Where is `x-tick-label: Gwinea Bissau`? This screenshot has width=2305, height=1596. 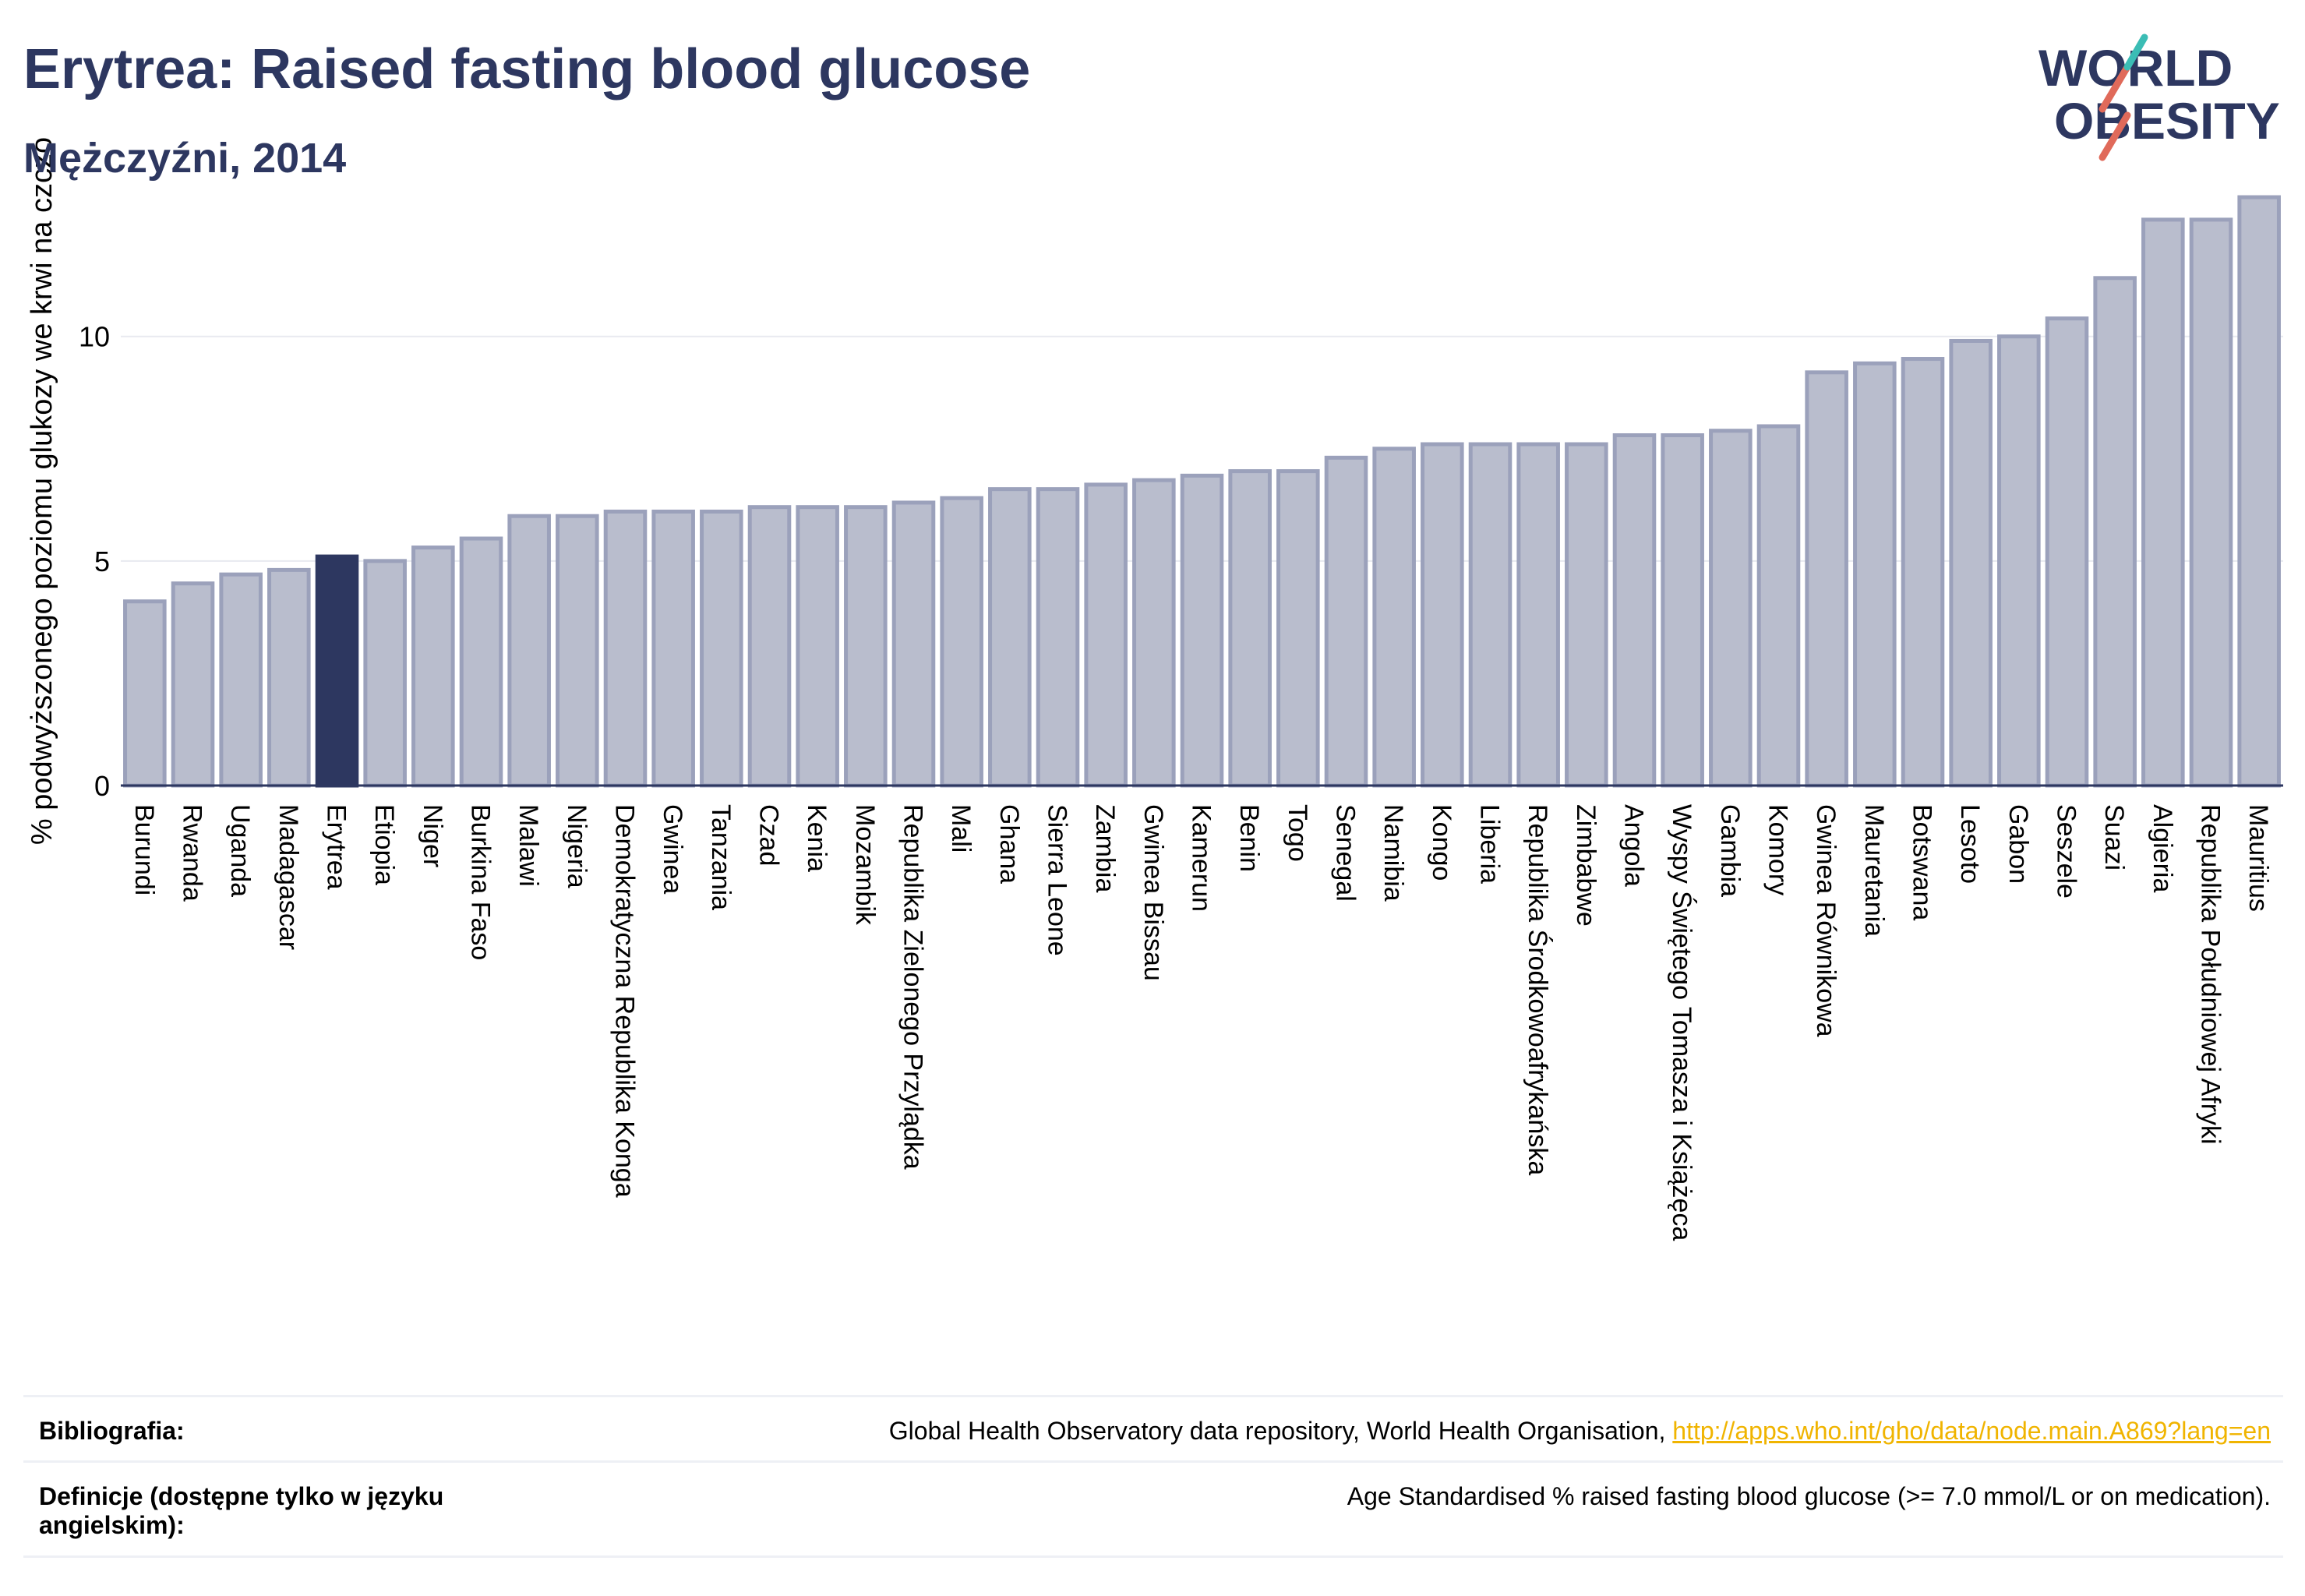 x-tick-label: Gwinea Bissau is located at coordinates (1153, 892).